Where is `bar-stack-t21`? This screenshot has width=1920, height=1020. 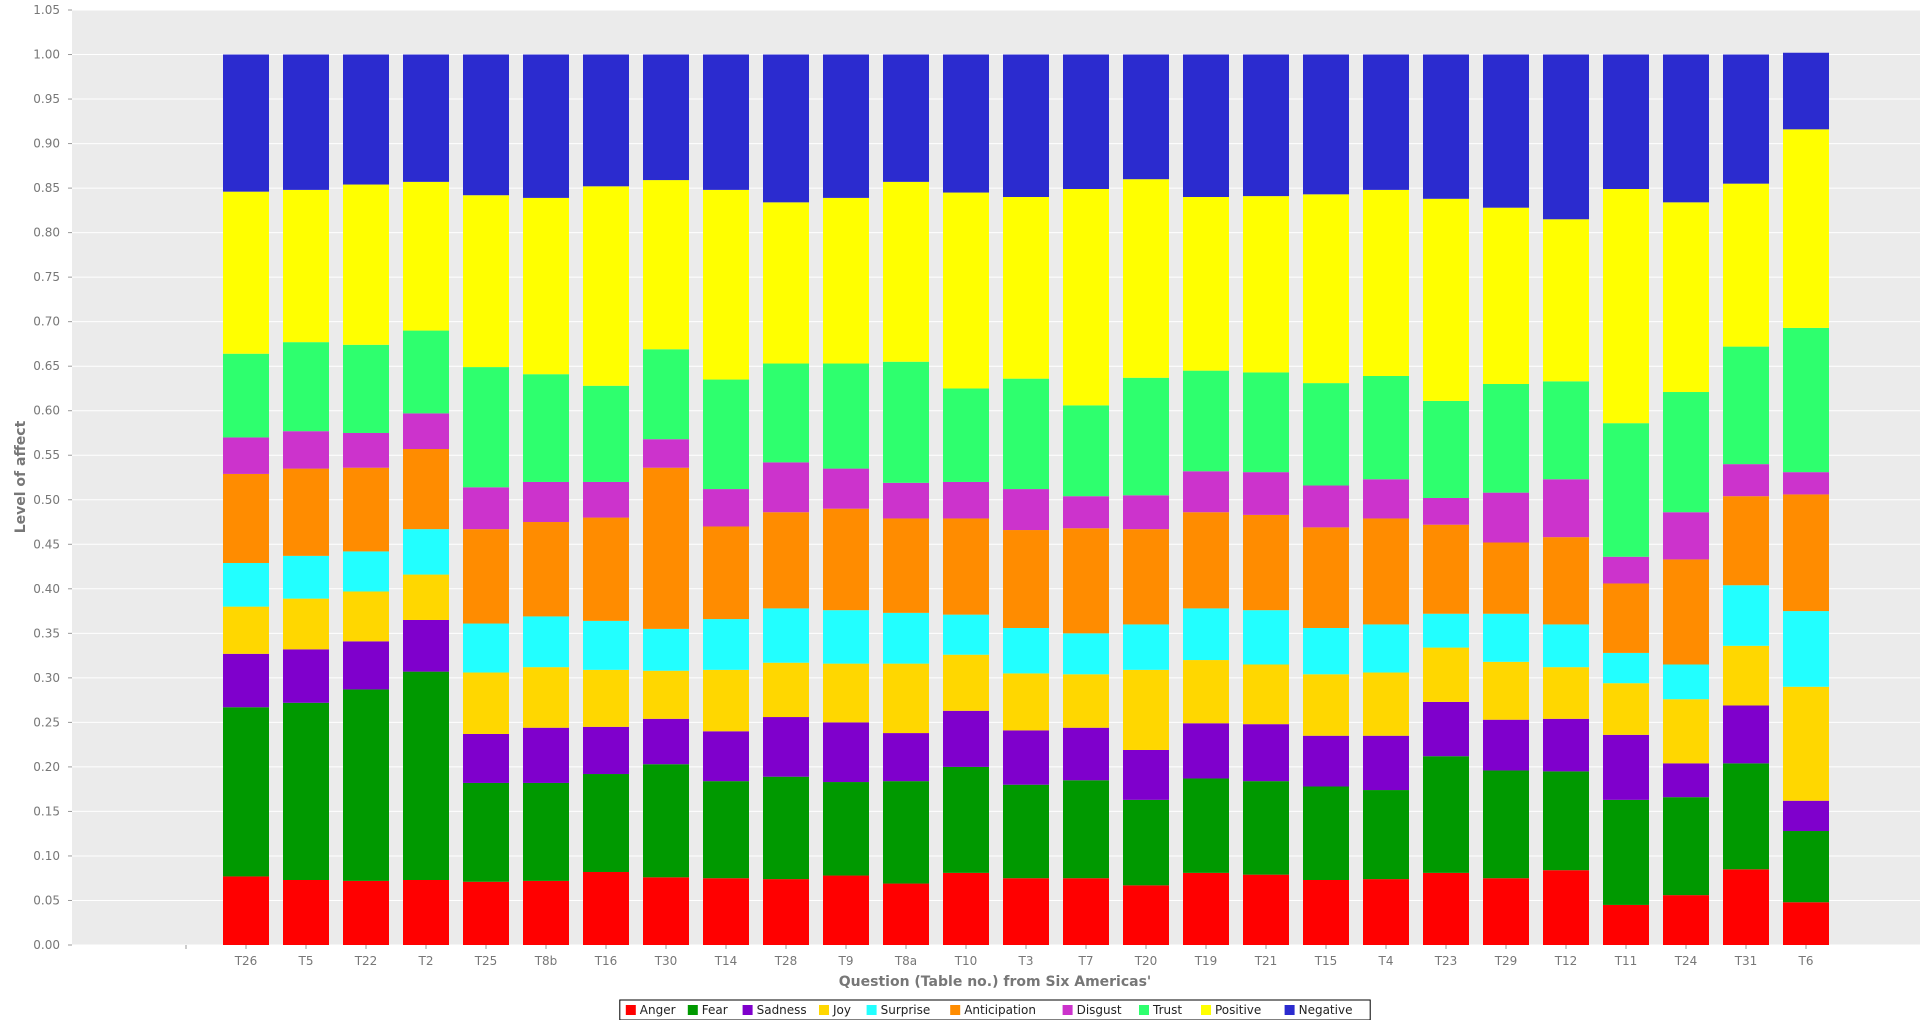
bar-stack-t21 is located at coordinates (1266, 499).